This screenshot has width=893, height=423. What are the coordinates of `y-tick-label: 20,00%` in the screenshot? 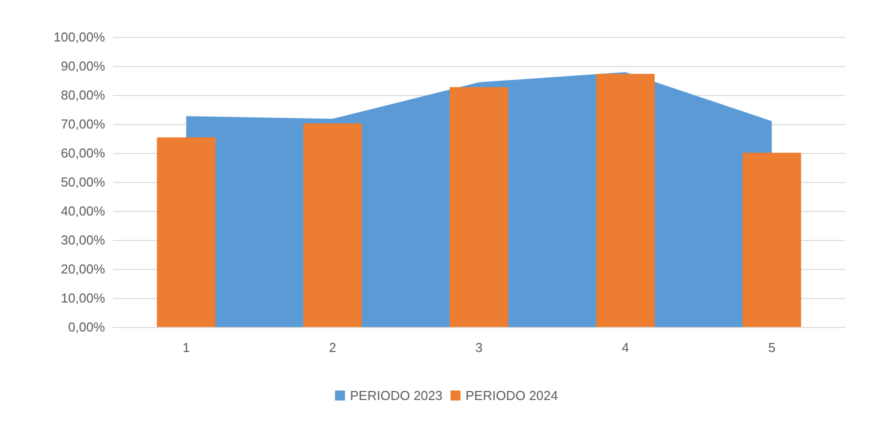 It's located at (83, 269).